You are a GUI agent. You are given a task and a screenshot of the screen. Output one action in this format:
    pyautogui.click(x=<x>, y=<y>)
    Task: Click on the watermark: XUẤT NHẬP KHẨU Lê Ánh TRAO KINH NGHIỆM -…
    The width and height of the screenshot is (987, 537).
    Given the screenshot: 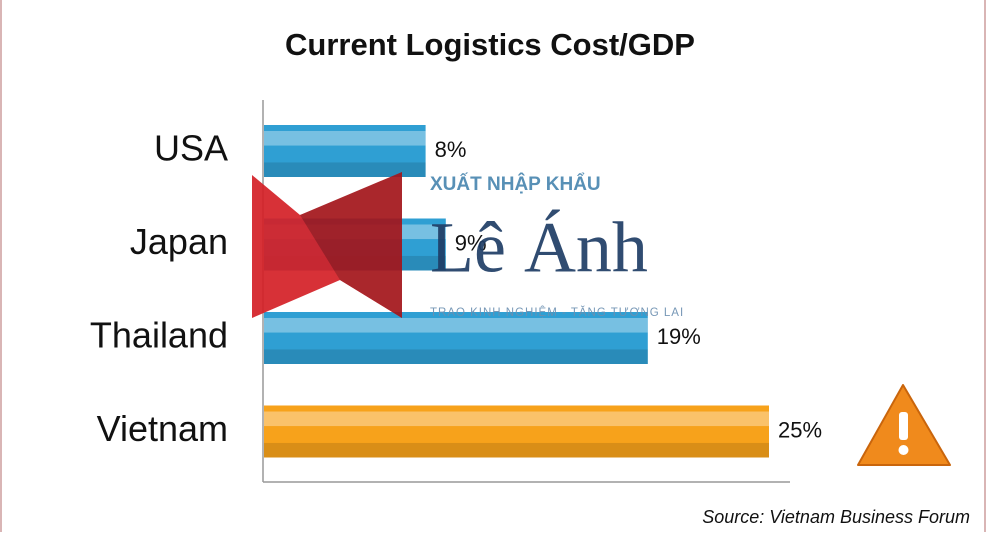 What is the action you would take?
    pyautogui.click(x=468, y=245)
    